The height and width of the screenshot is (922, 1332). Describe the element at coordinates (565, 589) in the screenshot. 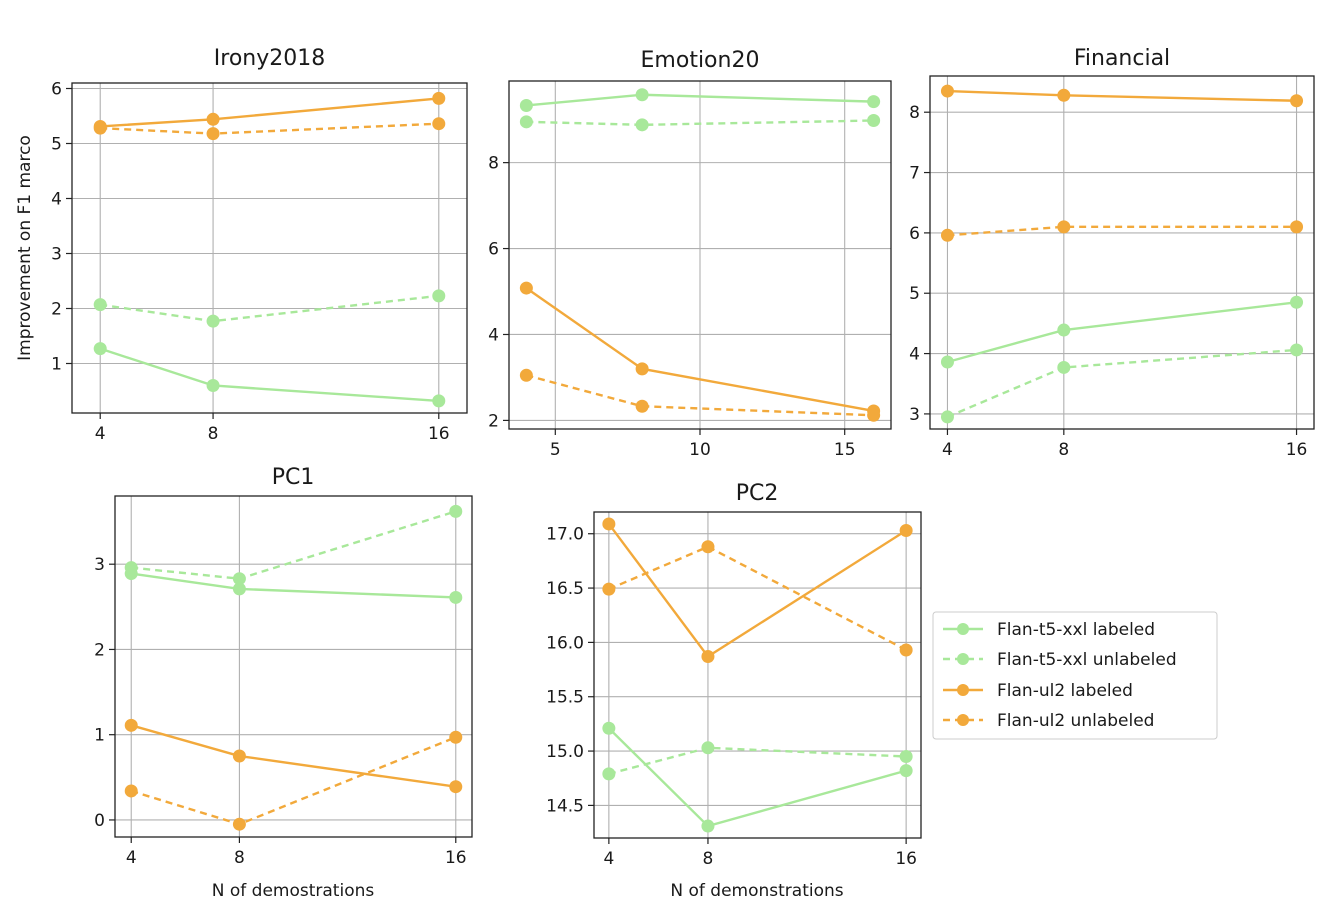

I see `y-tick-label: 16.5` at that location.